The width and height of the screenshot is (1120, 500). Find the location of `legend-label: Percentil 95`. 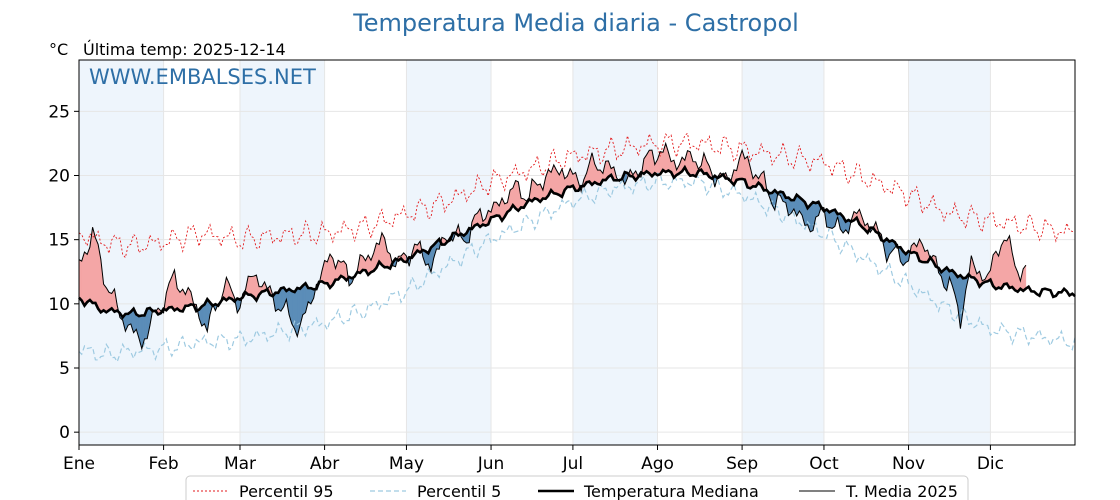

legend-label: Percentil 95 is located at coordinates (286, 491).